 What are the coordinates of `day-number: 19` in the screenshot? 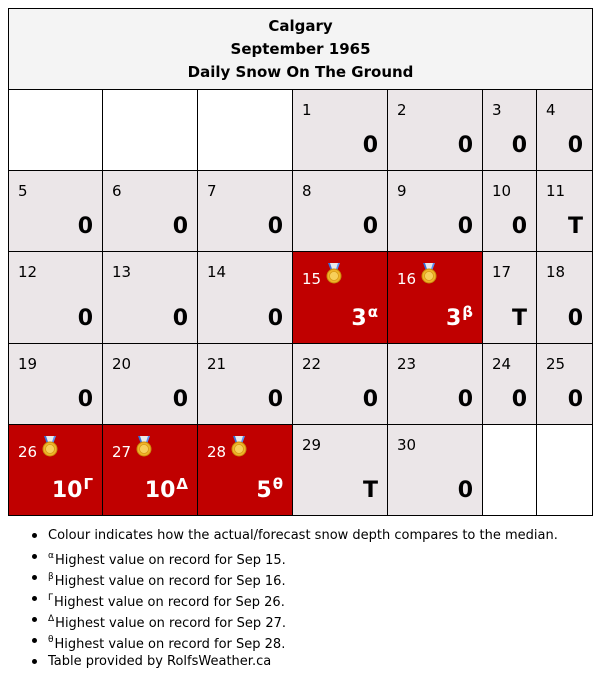 It's located at (28, 364).